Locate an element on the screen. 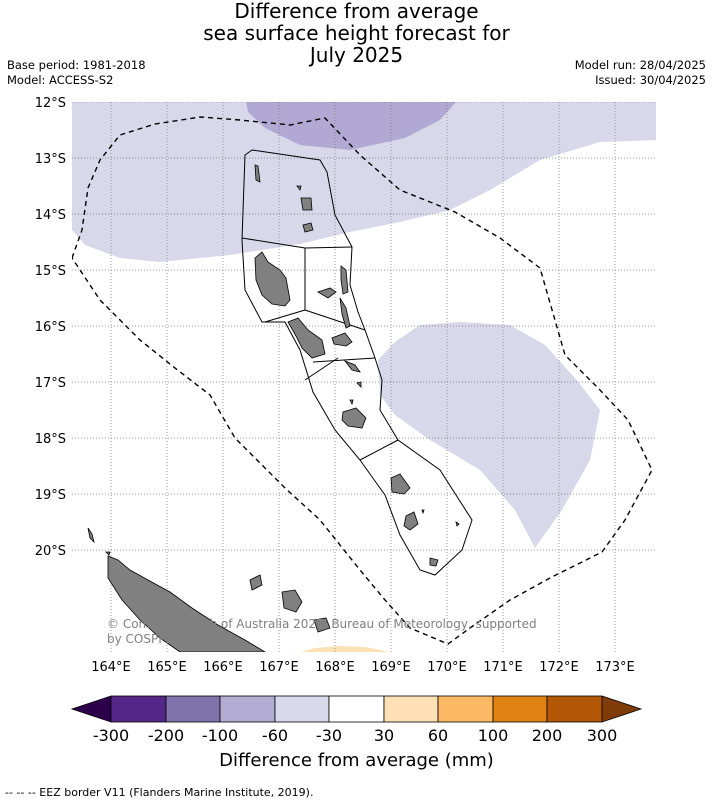  island-epi is located at coordinates (352, 366).